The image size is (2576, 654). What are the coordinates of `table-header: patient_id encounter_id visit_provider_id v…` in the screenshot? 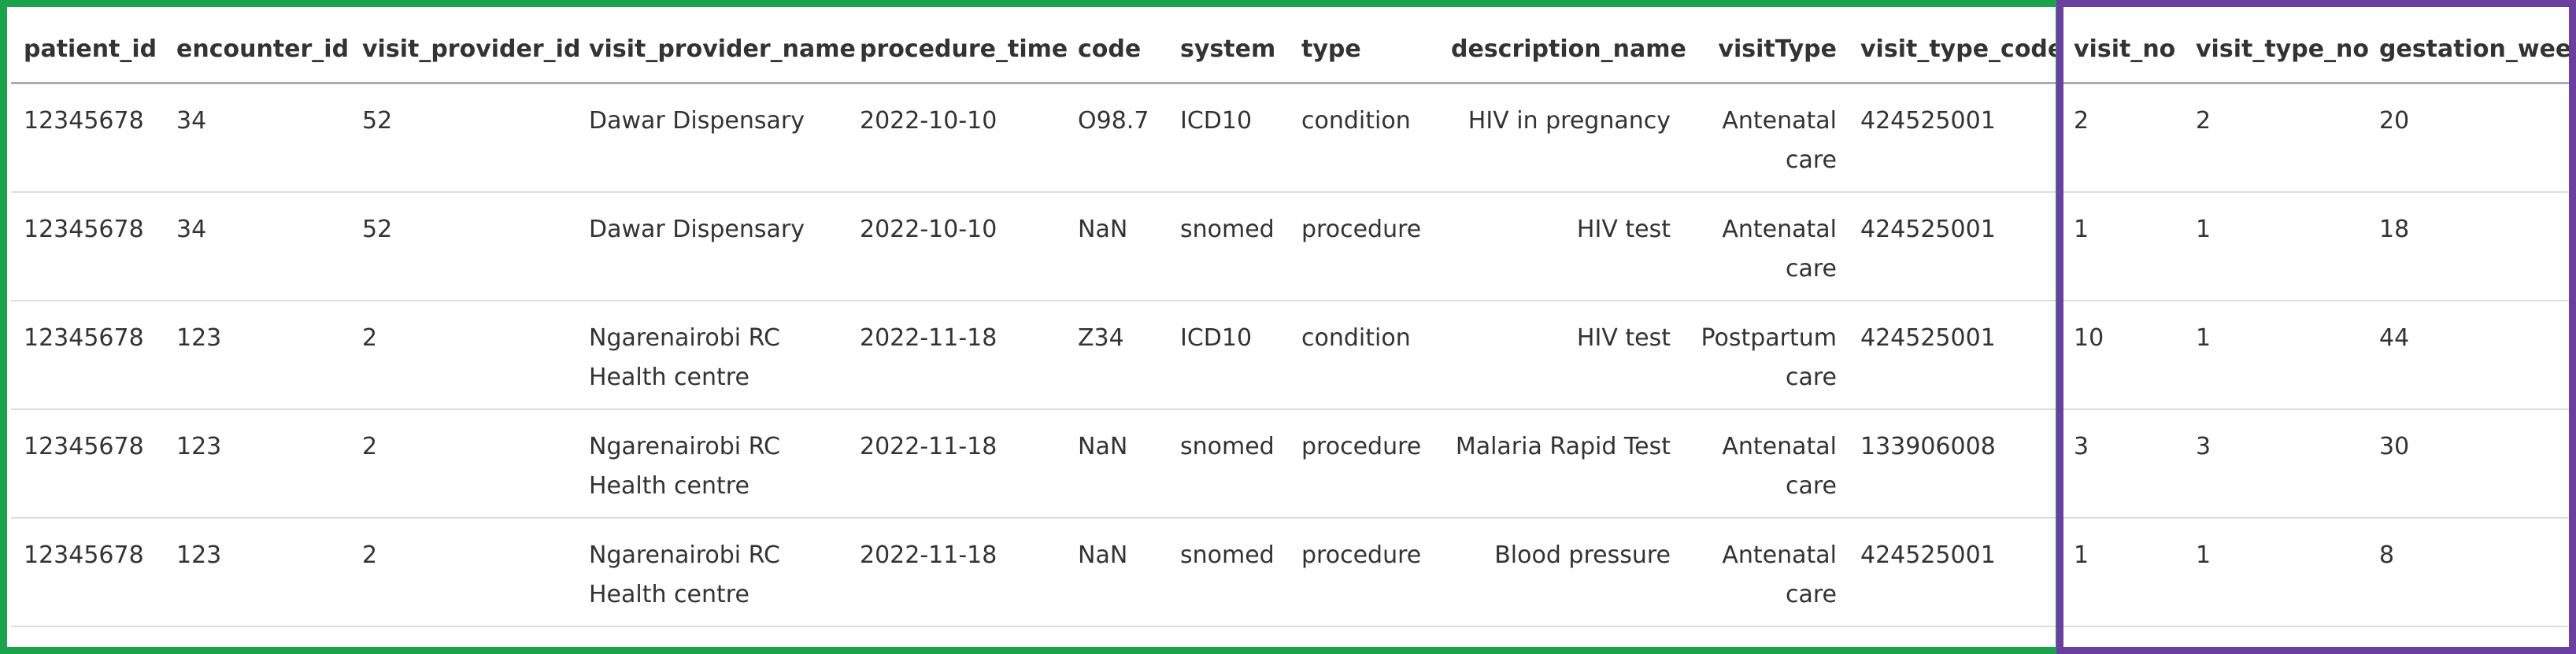 It's located at (1293, 47).